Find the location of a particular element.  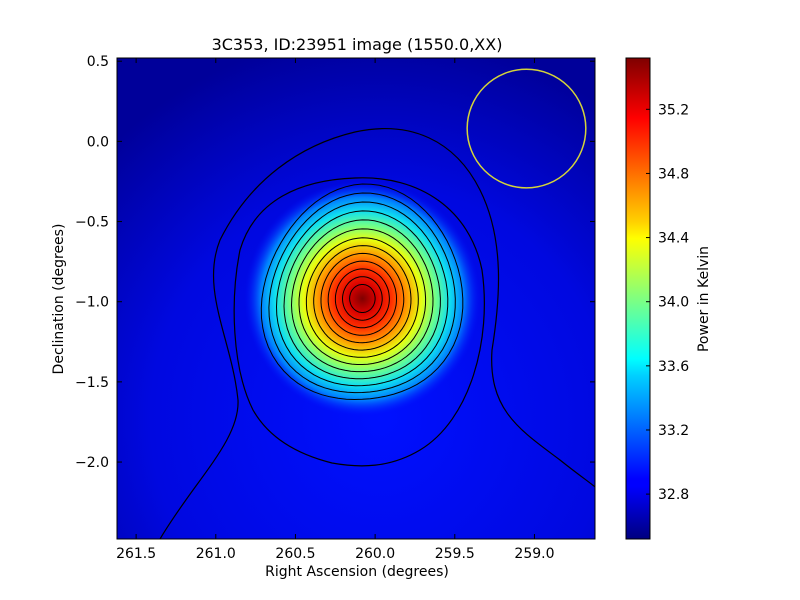

x-tick-label: 259.0 is located at coordinates (534, 554).